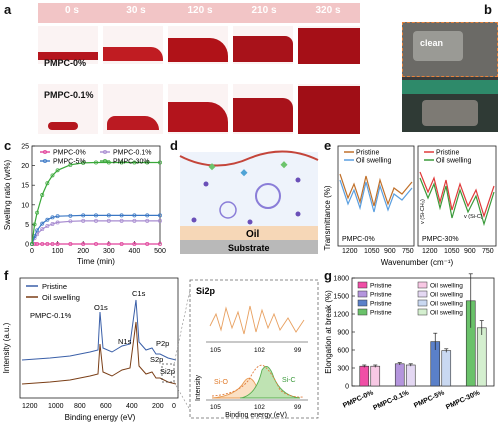 The width and height of the screenshot is (500, 424). Describe the element at coordinates (131, 162) in the screenshot. I see `c-legend-label: PMPC-30%` at that location.